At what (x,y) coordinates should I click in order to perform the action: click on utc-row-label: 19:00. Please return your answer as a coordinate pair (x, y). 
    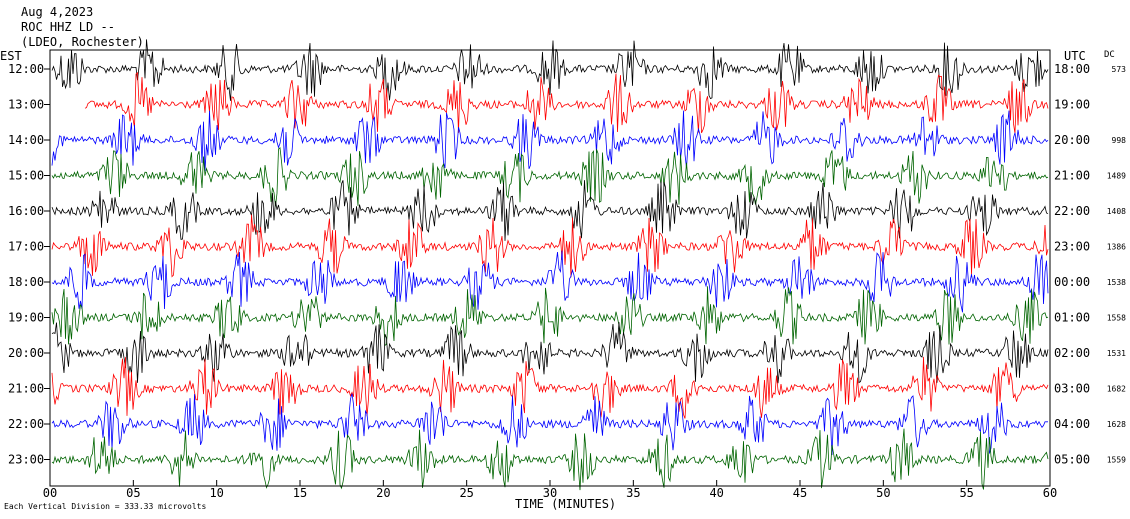
    Looking at the image, I should click on (1072, 105).